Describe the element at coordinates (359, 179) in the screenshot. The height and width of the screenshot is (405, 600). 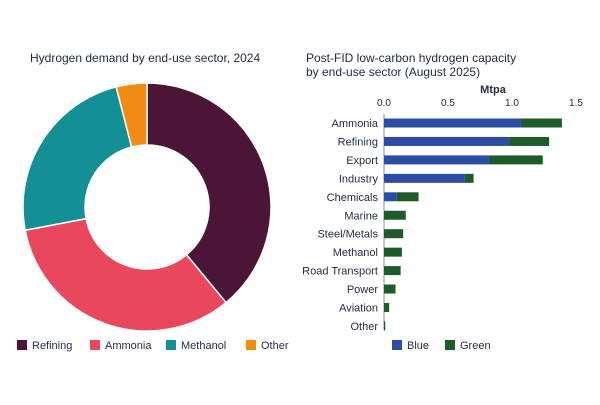
I see `category-label-industry: Industry` at that location.